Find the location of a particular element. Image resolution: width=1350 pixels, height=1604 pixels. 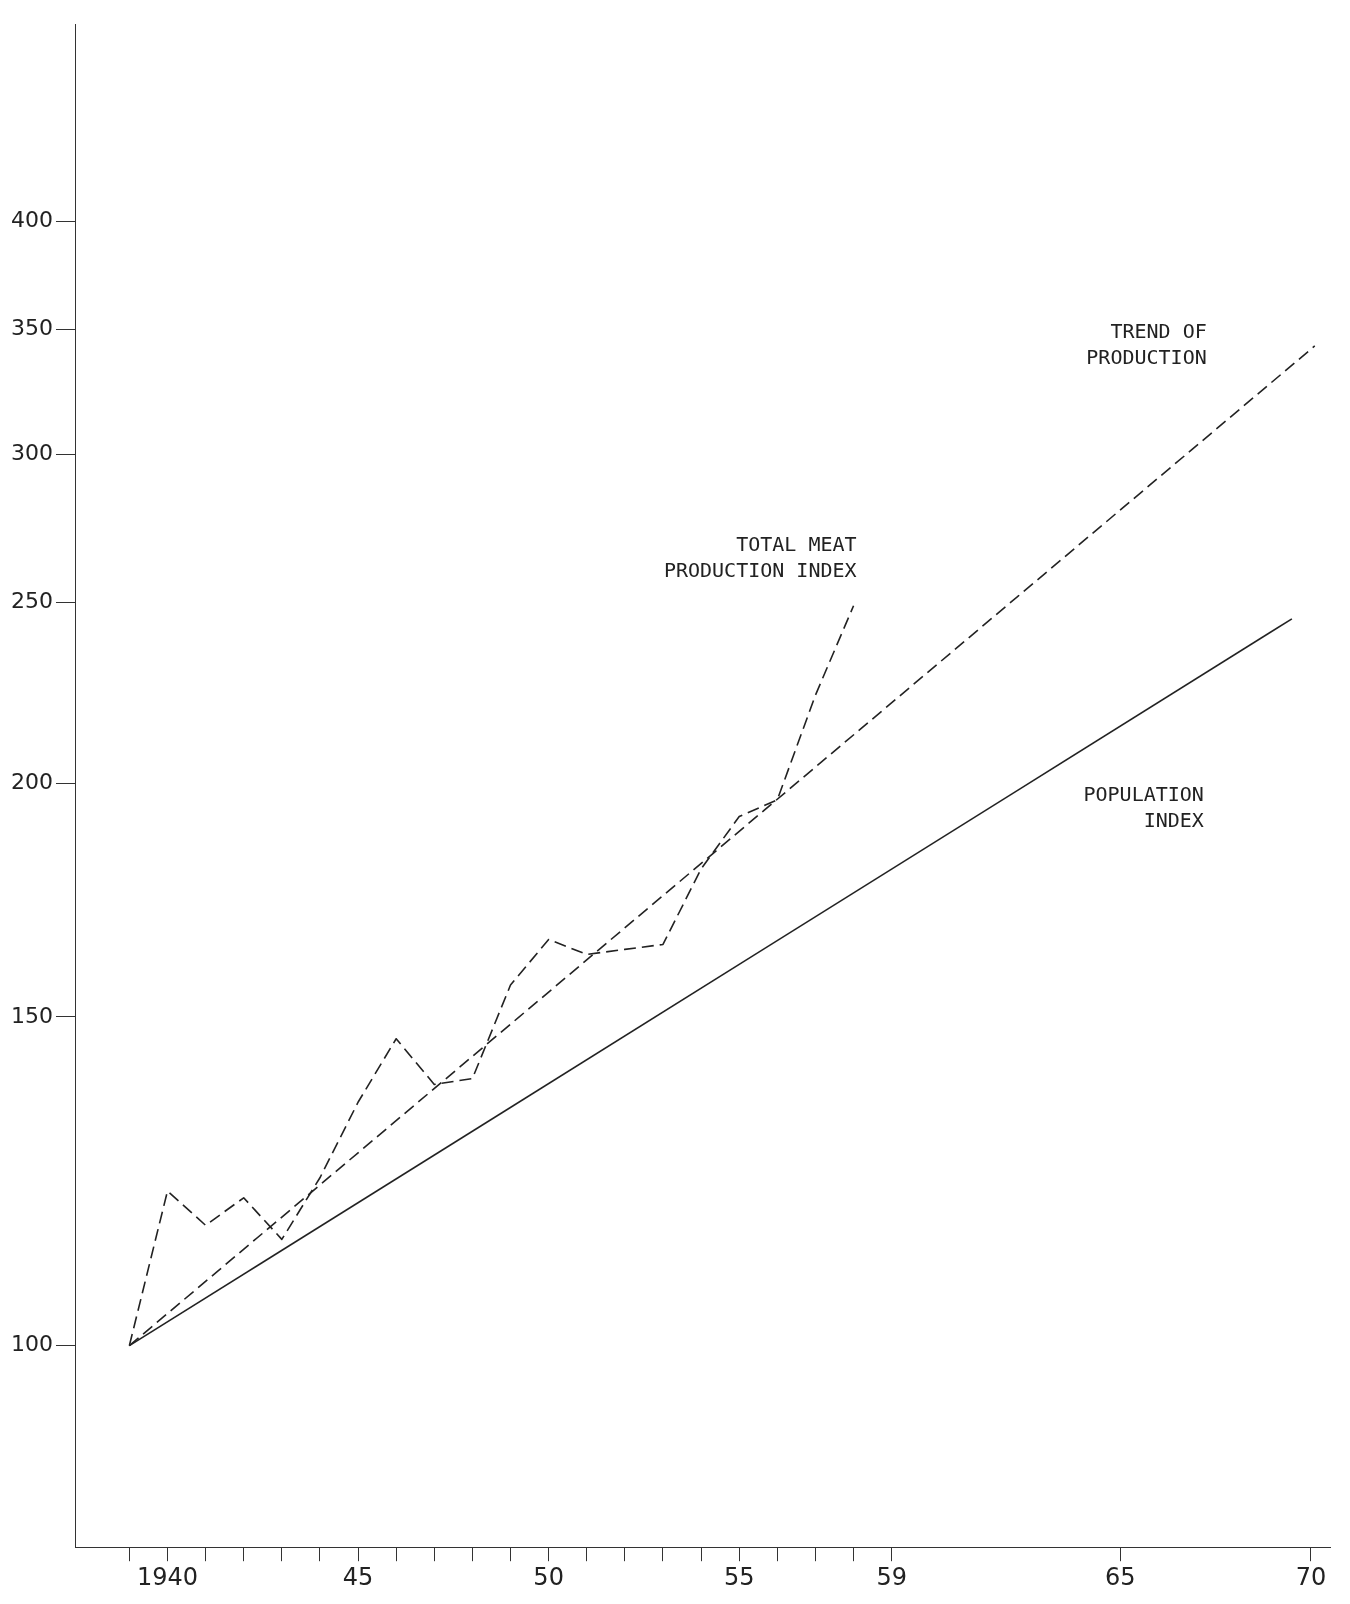

x-tick-label: 50 is located at coordinates (548, 1576).